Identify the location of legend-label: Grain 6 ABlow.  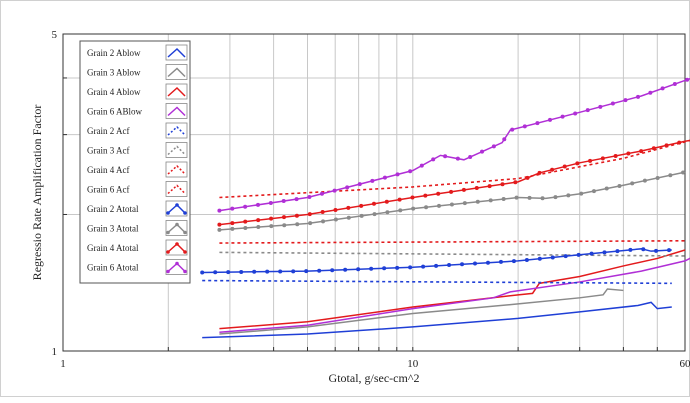
(114, 112).